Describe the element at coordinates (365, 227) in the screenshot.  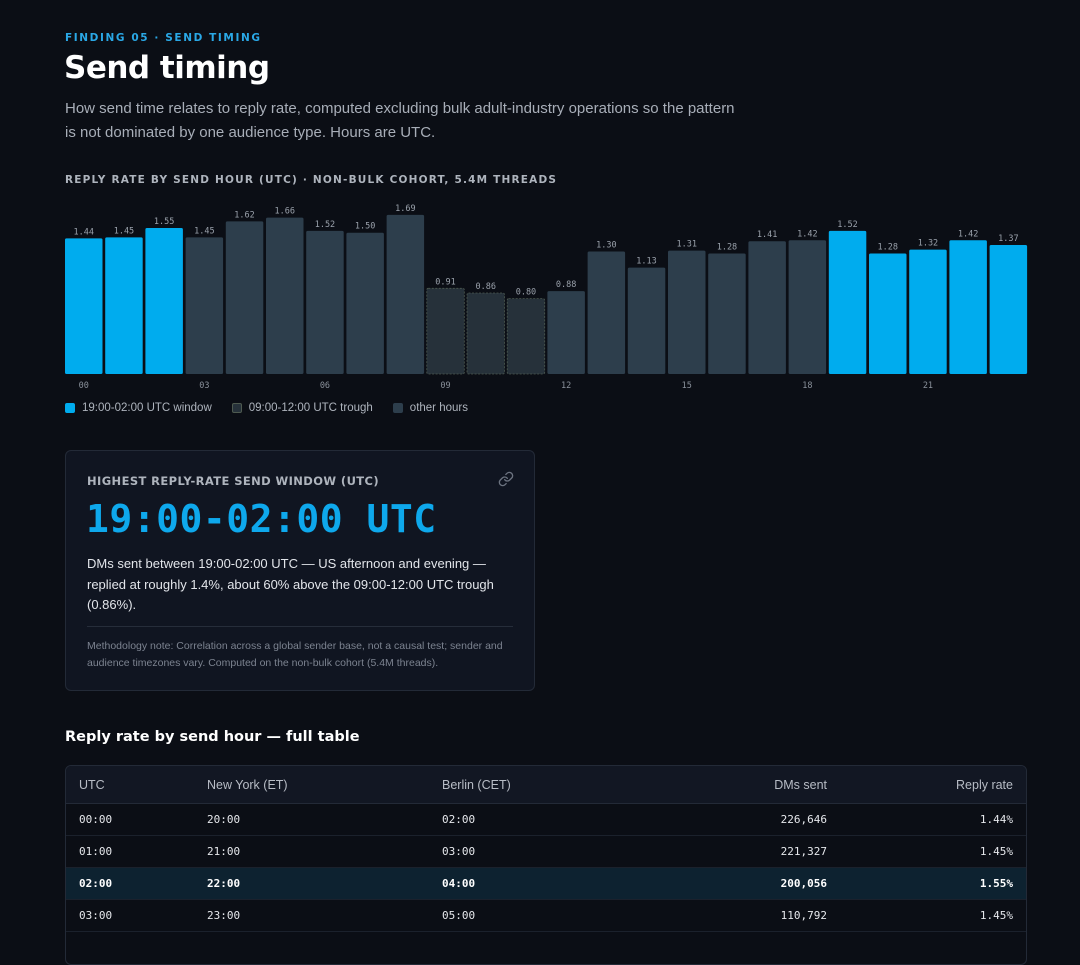
I see `bar-value-label: 1.50` at that location.